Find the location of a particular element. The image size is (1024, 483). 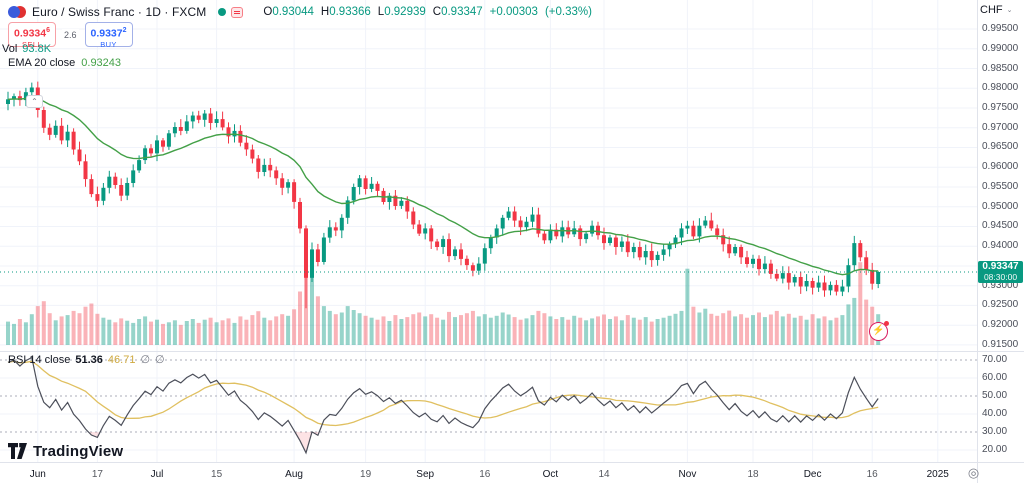

sell-button: 0.93346 SELL is located at coordinates (32, 35).